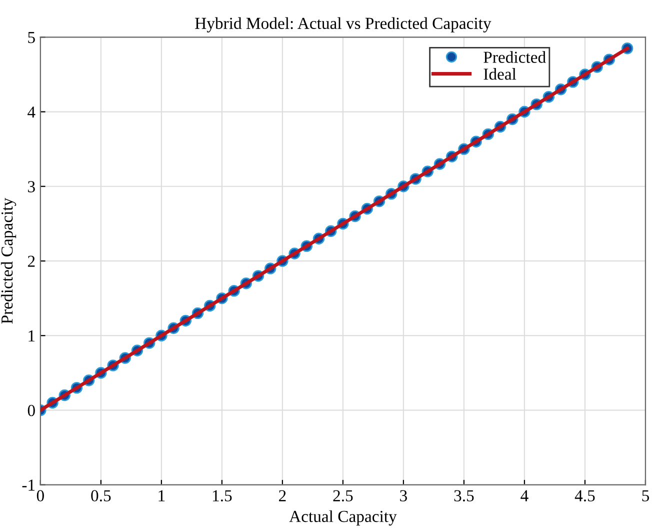 The image size is (652, 531). I want to click on x-tick-label: 0, so click(40, 496).